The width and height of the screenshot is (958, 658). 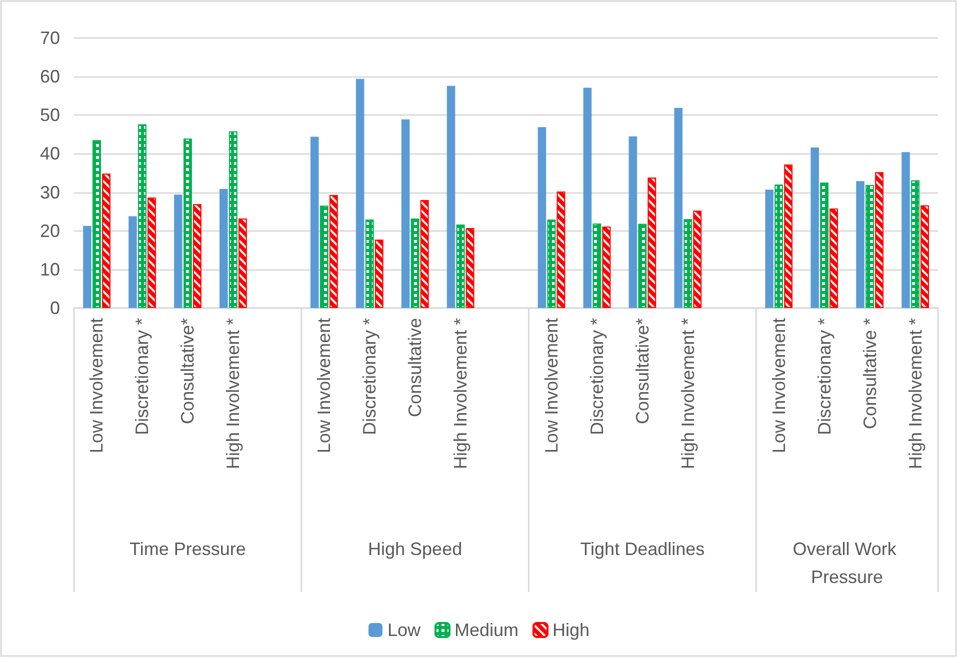 I want to click on y-tick-label: 70, so click(x=50, y=38).